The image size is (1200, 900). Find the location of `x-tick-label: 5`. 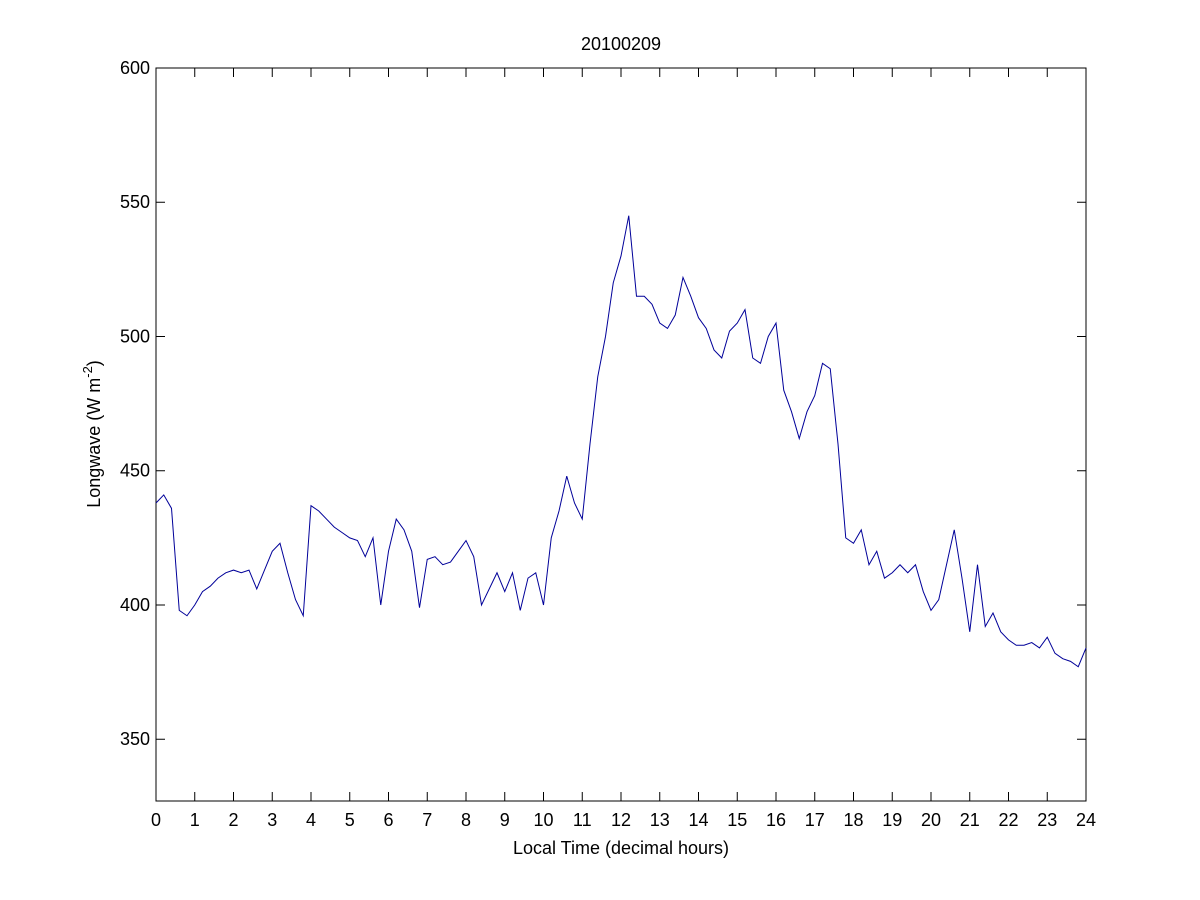

x-tick-label: 5 is located at coordinates (350, 820).